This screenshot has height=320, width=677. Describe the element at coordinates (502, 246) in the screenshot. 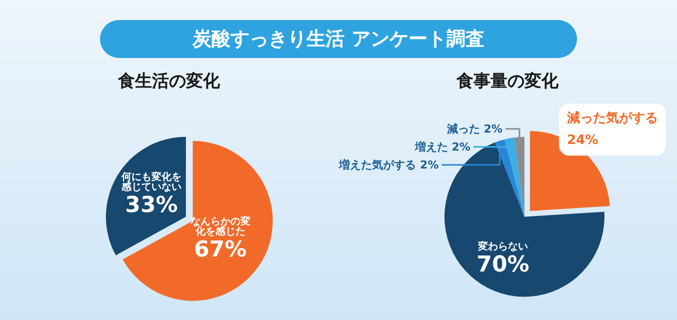

I see `slice-label: 変わらない` at that location.